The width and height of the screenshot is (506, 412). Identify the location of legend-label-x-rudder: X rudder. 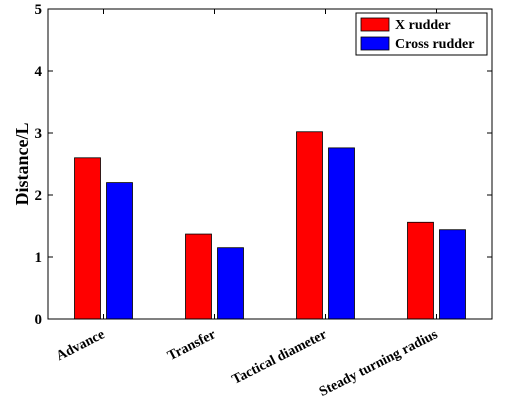
(423, 25).